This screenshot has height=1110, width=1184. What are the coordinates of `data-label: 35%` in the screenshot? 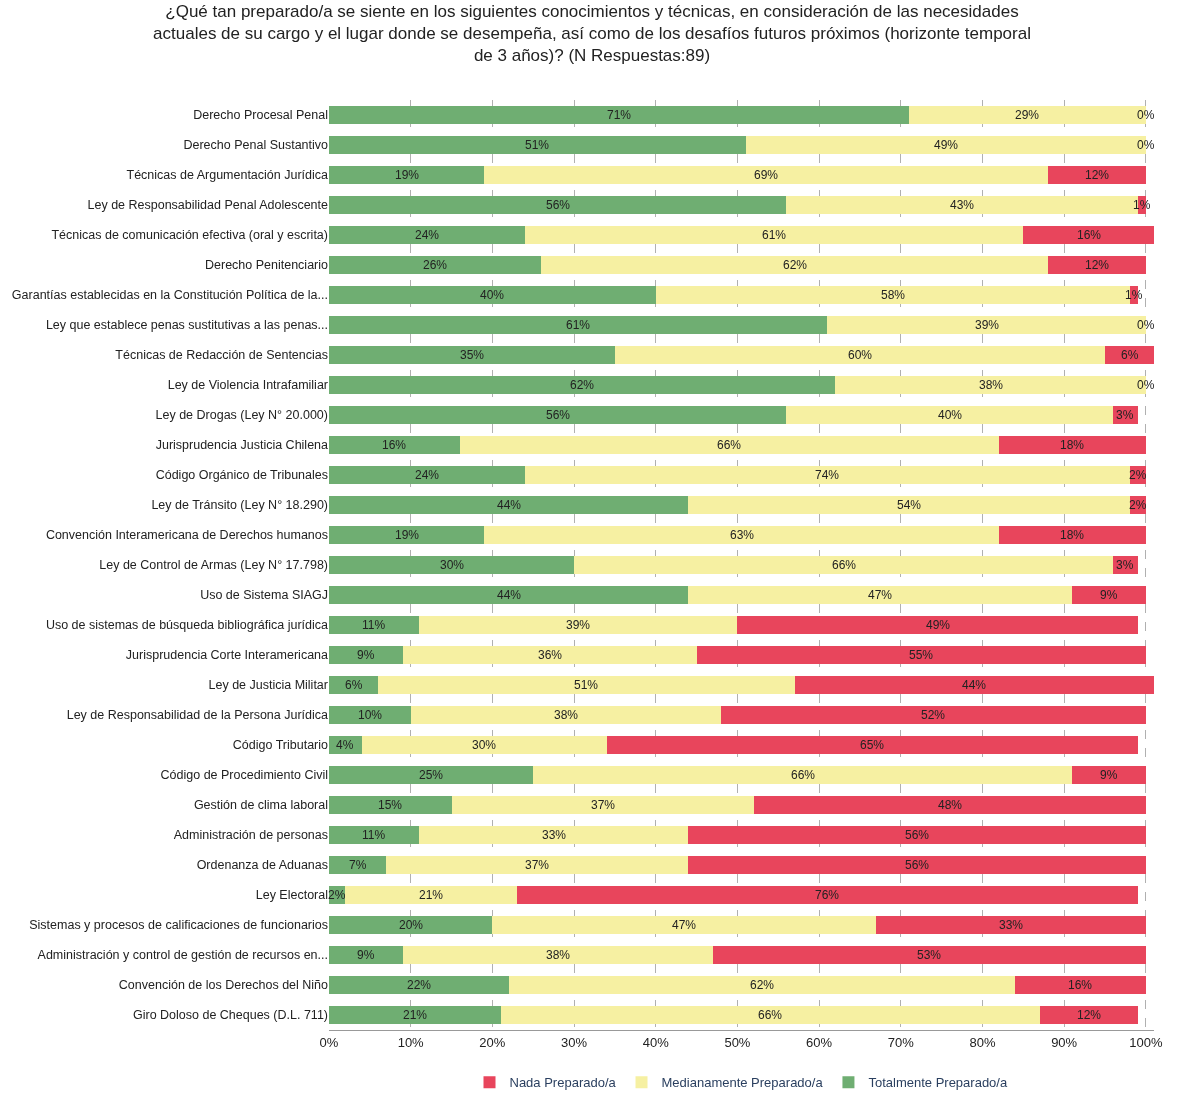 It's located at (472, 355).